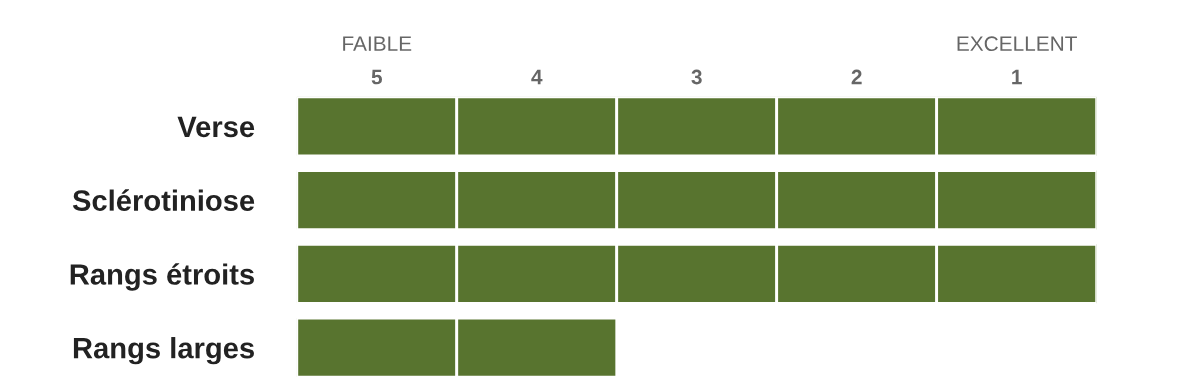  I want to click on y-tick-label: Rangs larges, so click(163, 351).